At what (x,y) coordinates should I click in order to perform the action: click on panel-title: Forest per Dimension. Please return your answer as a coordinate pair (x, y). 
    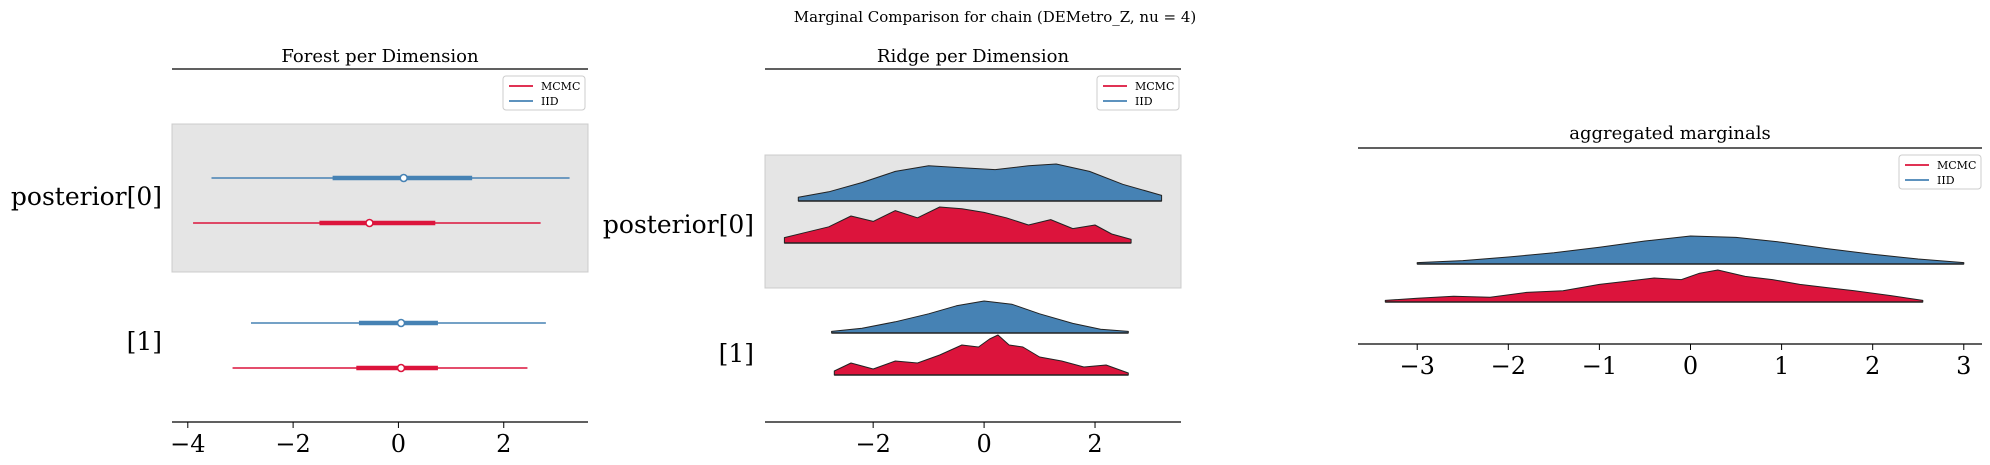
    Looking at the image, I should click on (380, 56).